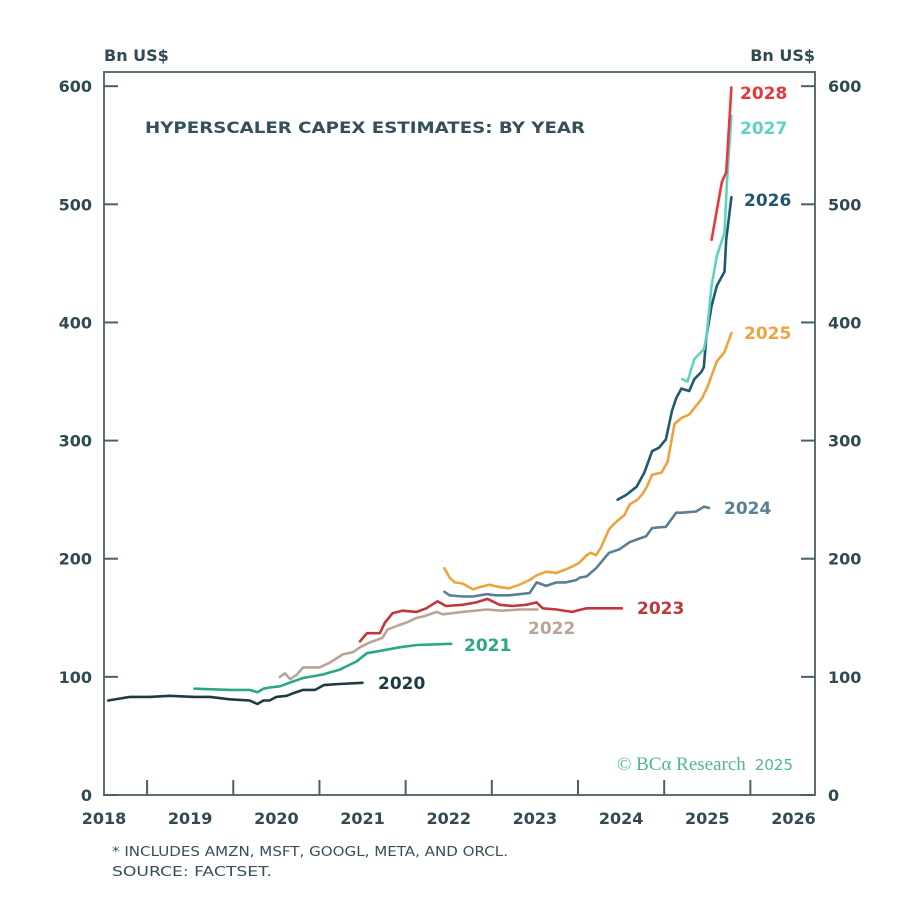 This screenshot has height=904, width=918. What do you see at coordinates (491, 620) in the screenshot?
I see `series-line-2023` at bounding box center [491, 620].